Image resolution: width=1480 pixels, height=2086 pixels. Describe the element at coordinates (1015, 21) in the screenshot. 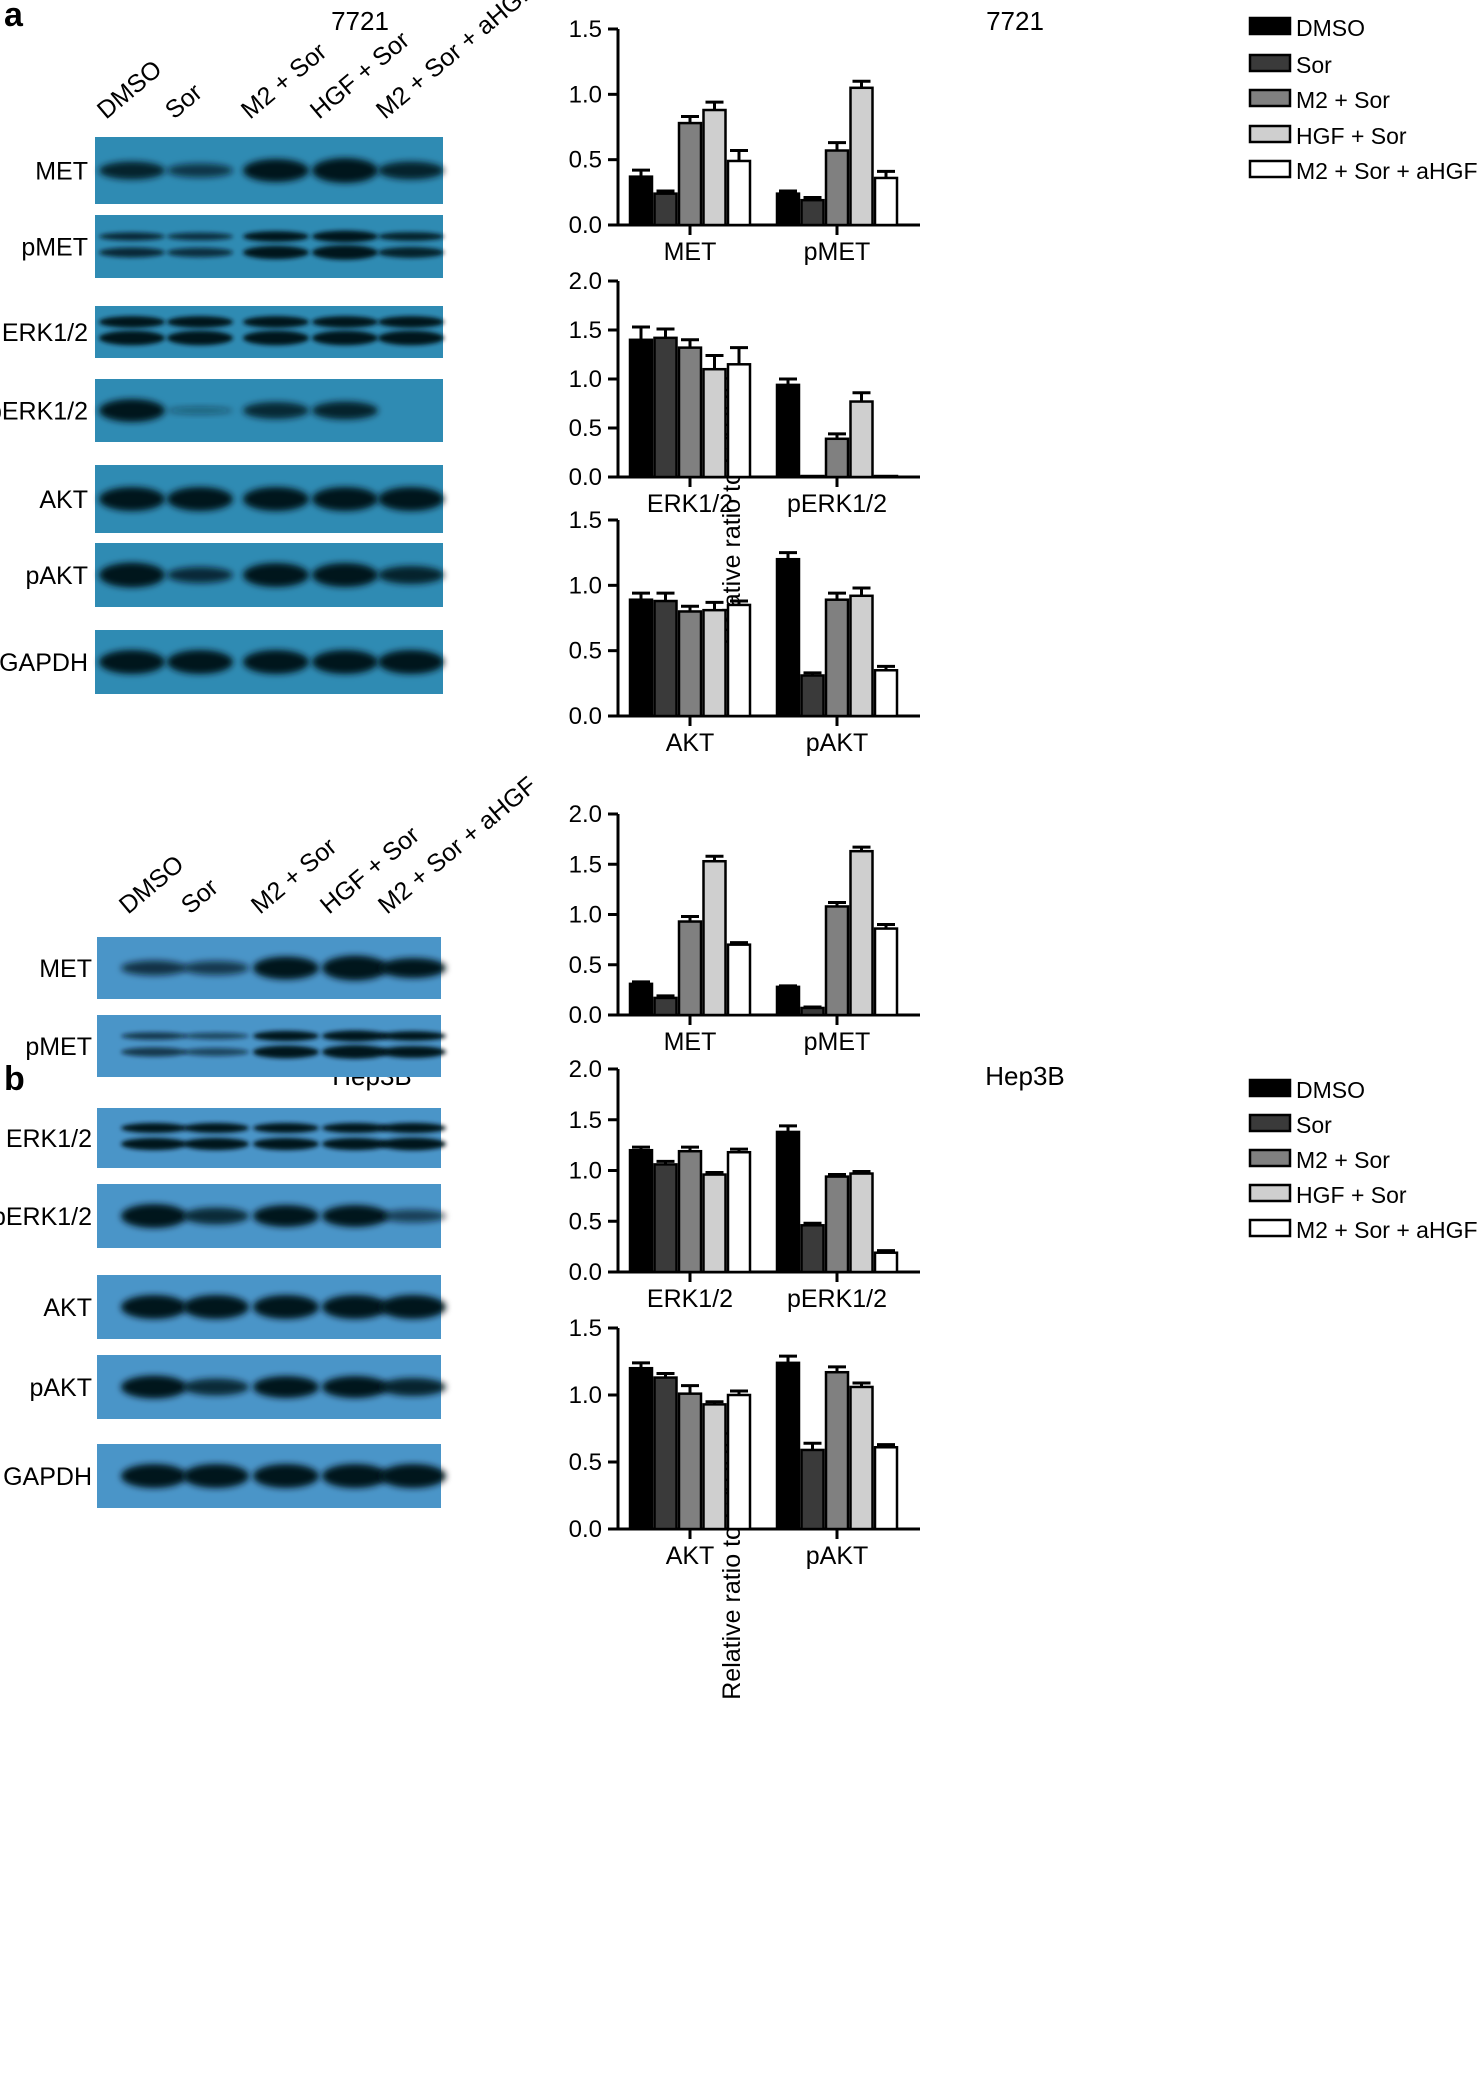

I see `panel-a-chart-title: 7721` at that location.